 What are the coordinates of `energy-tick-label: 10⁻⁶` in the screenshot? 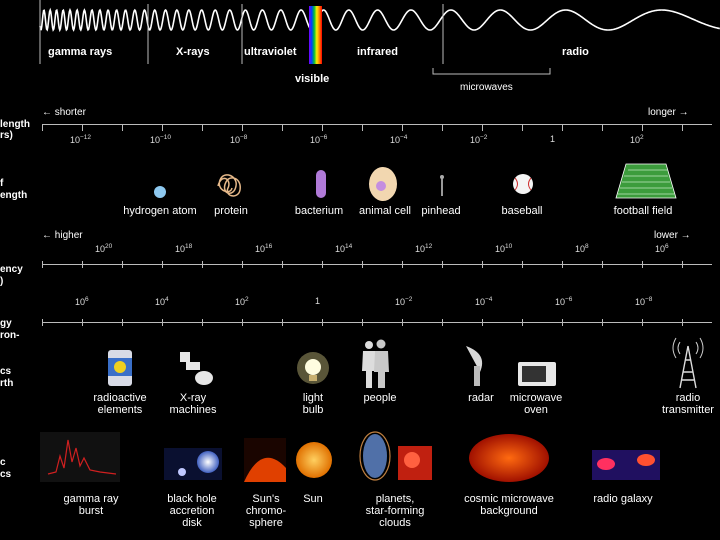 It's located at (563, 301).